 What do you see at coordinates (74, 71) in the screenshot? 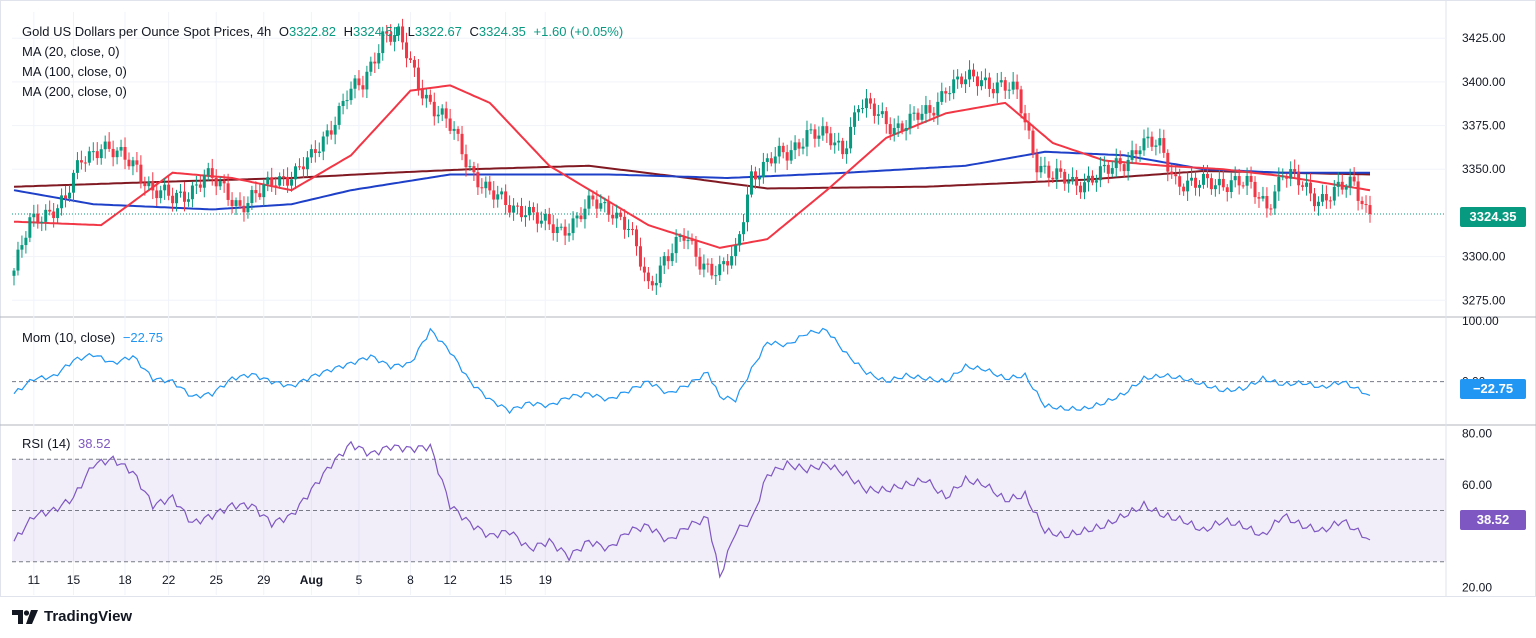
I see `ma100-legend: MA (100, close, 0)` at bounding box center [74, 71].